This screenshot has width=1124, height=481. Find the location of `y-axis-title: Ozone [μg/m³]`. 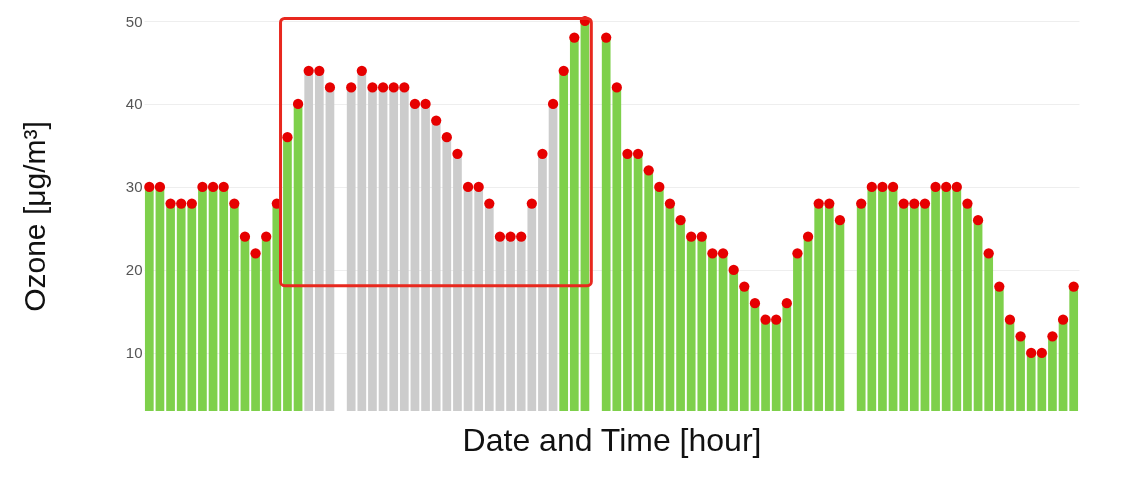

y-axis-title: Ozone [μg/m³] is located at coordinates (34, 216).